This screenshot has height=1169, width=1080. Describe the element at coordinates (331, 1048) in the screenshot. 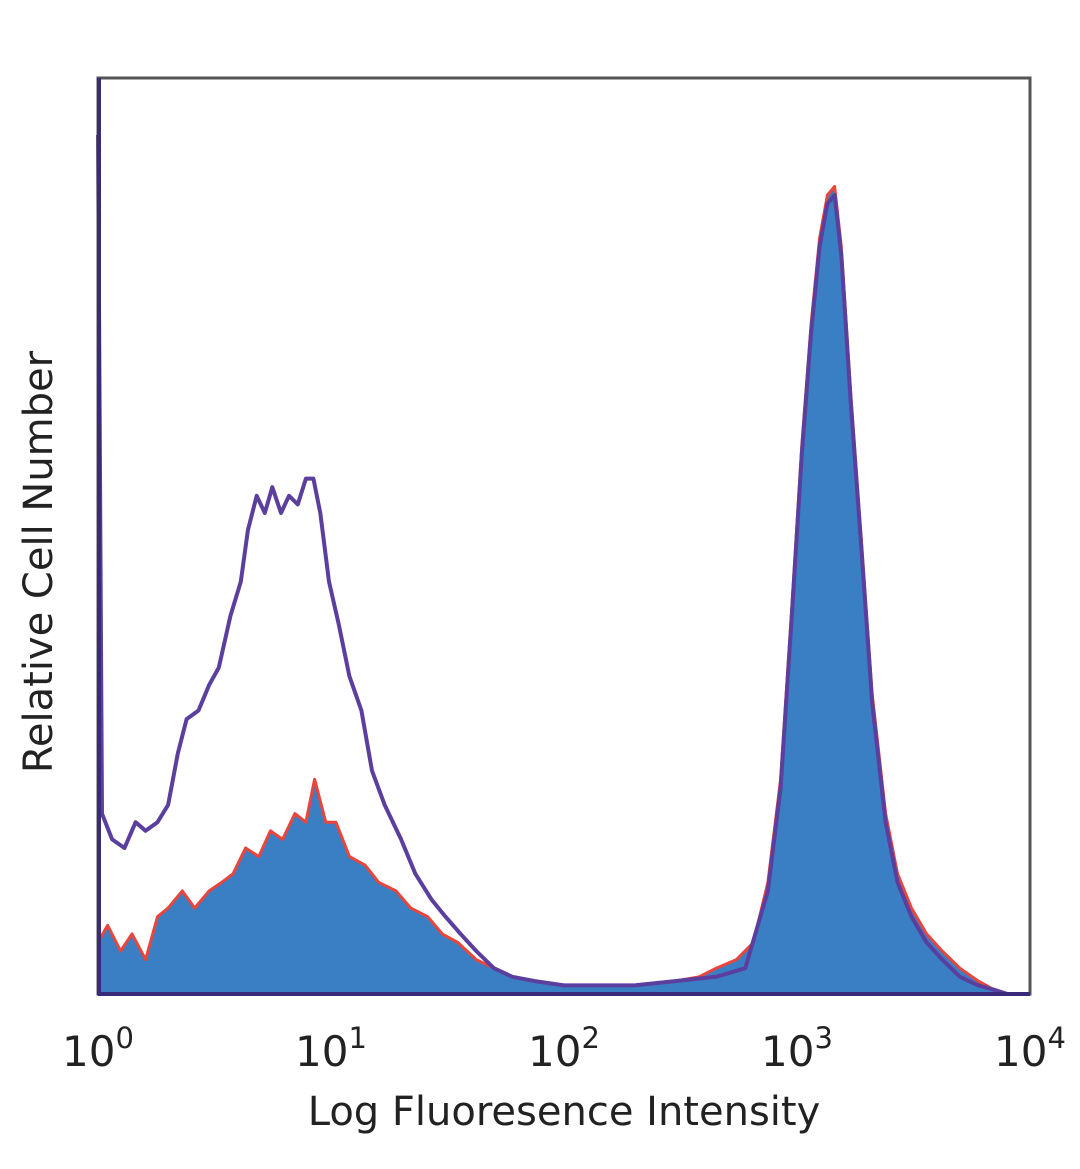

I see `x-tick-label-1: 10¹` at that location.